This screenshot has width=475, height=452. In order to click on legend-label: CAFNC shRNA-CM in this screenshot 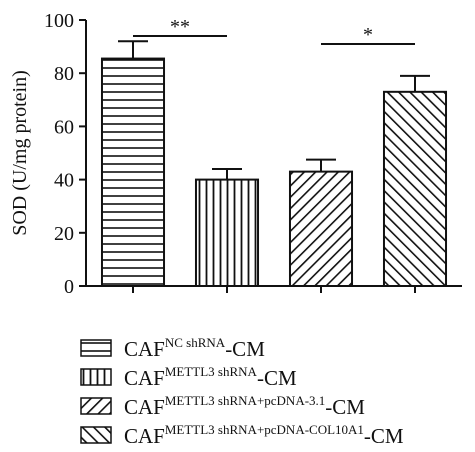, I will do `click(194, 348)`.